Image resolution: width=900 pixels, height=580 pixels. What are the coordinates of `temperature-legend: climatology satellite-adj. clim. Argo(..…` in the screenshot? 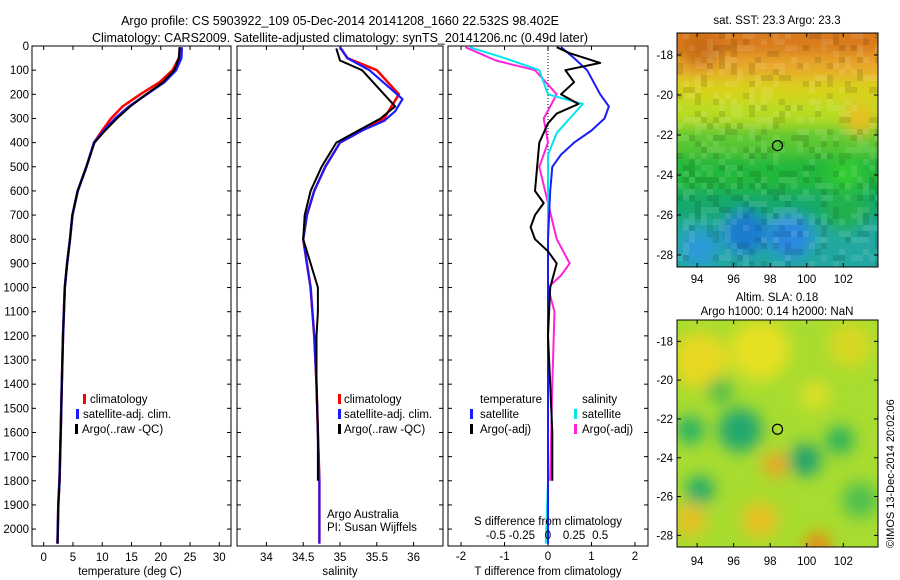 It's located at (123, 415).